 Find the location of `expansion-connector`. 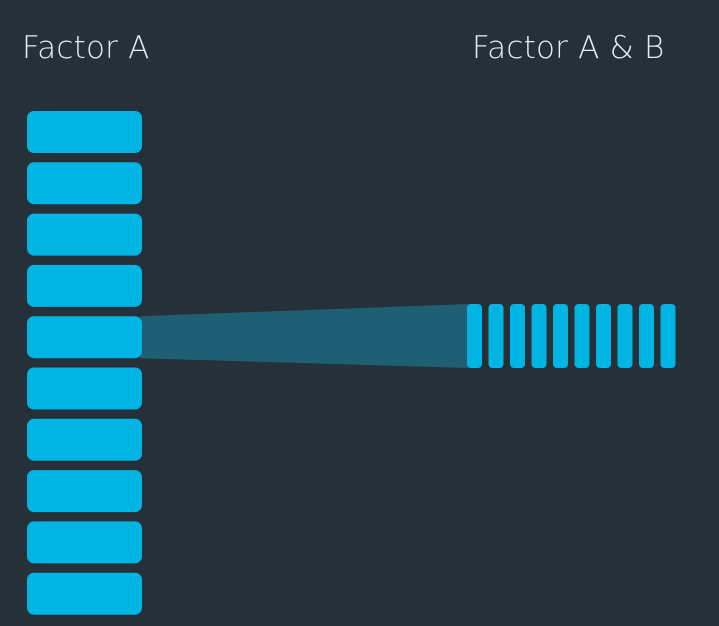

expansion-connector is located at coordinates (304, 336).